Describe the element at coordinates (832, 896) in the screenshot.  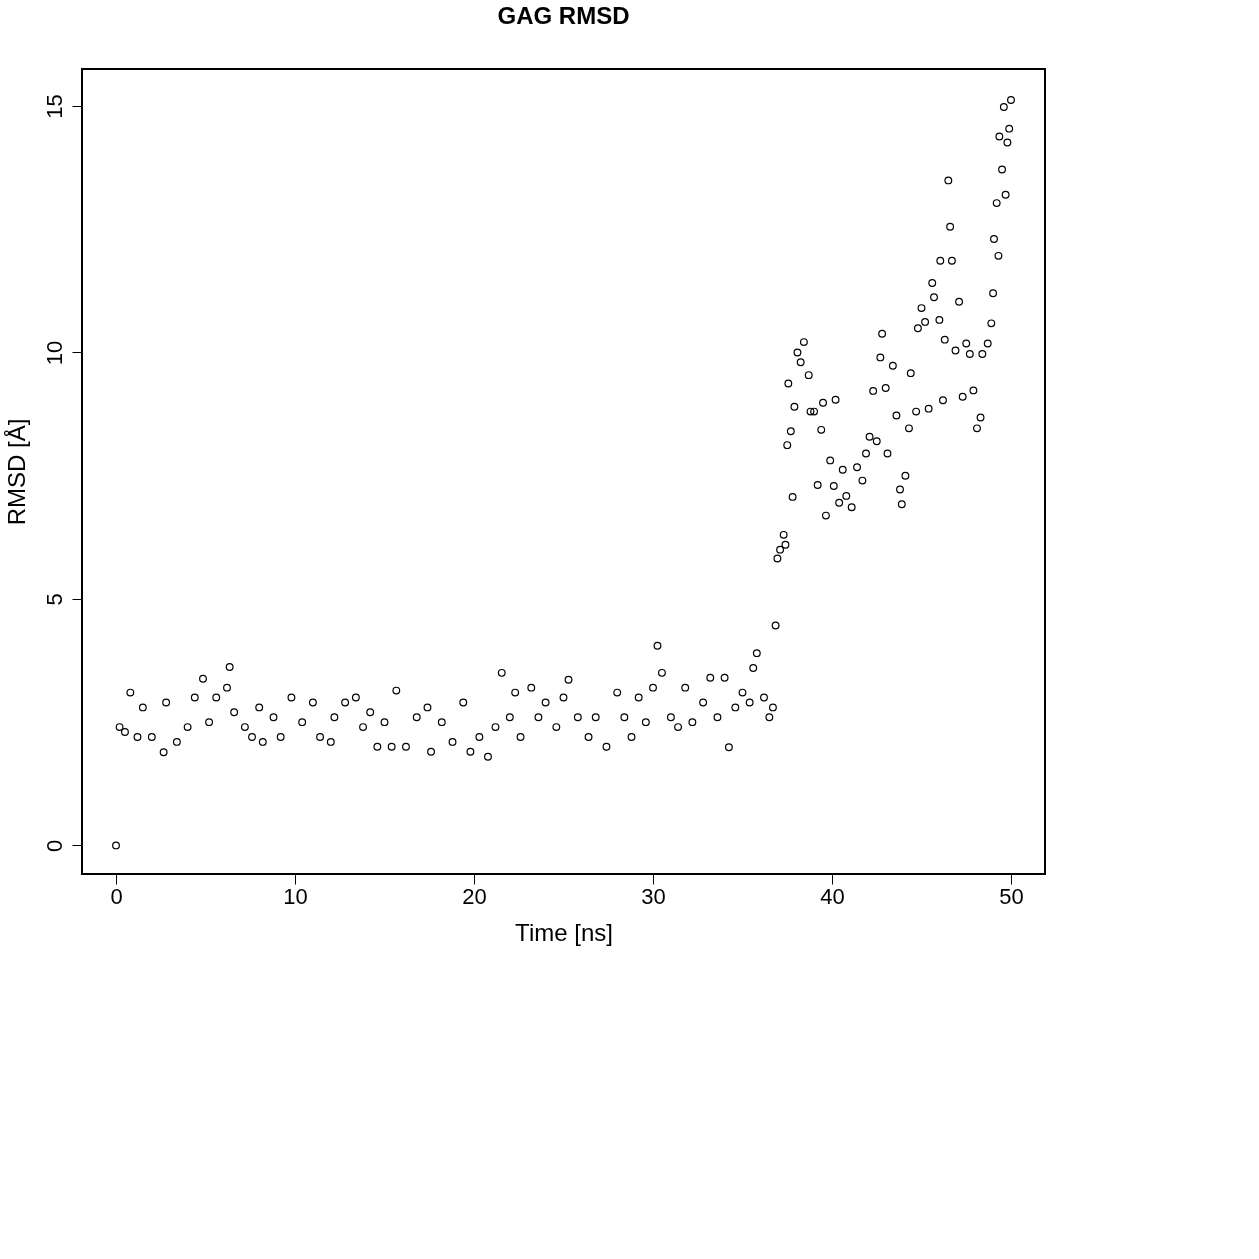
I see `x-tick-label: 40` at that location.